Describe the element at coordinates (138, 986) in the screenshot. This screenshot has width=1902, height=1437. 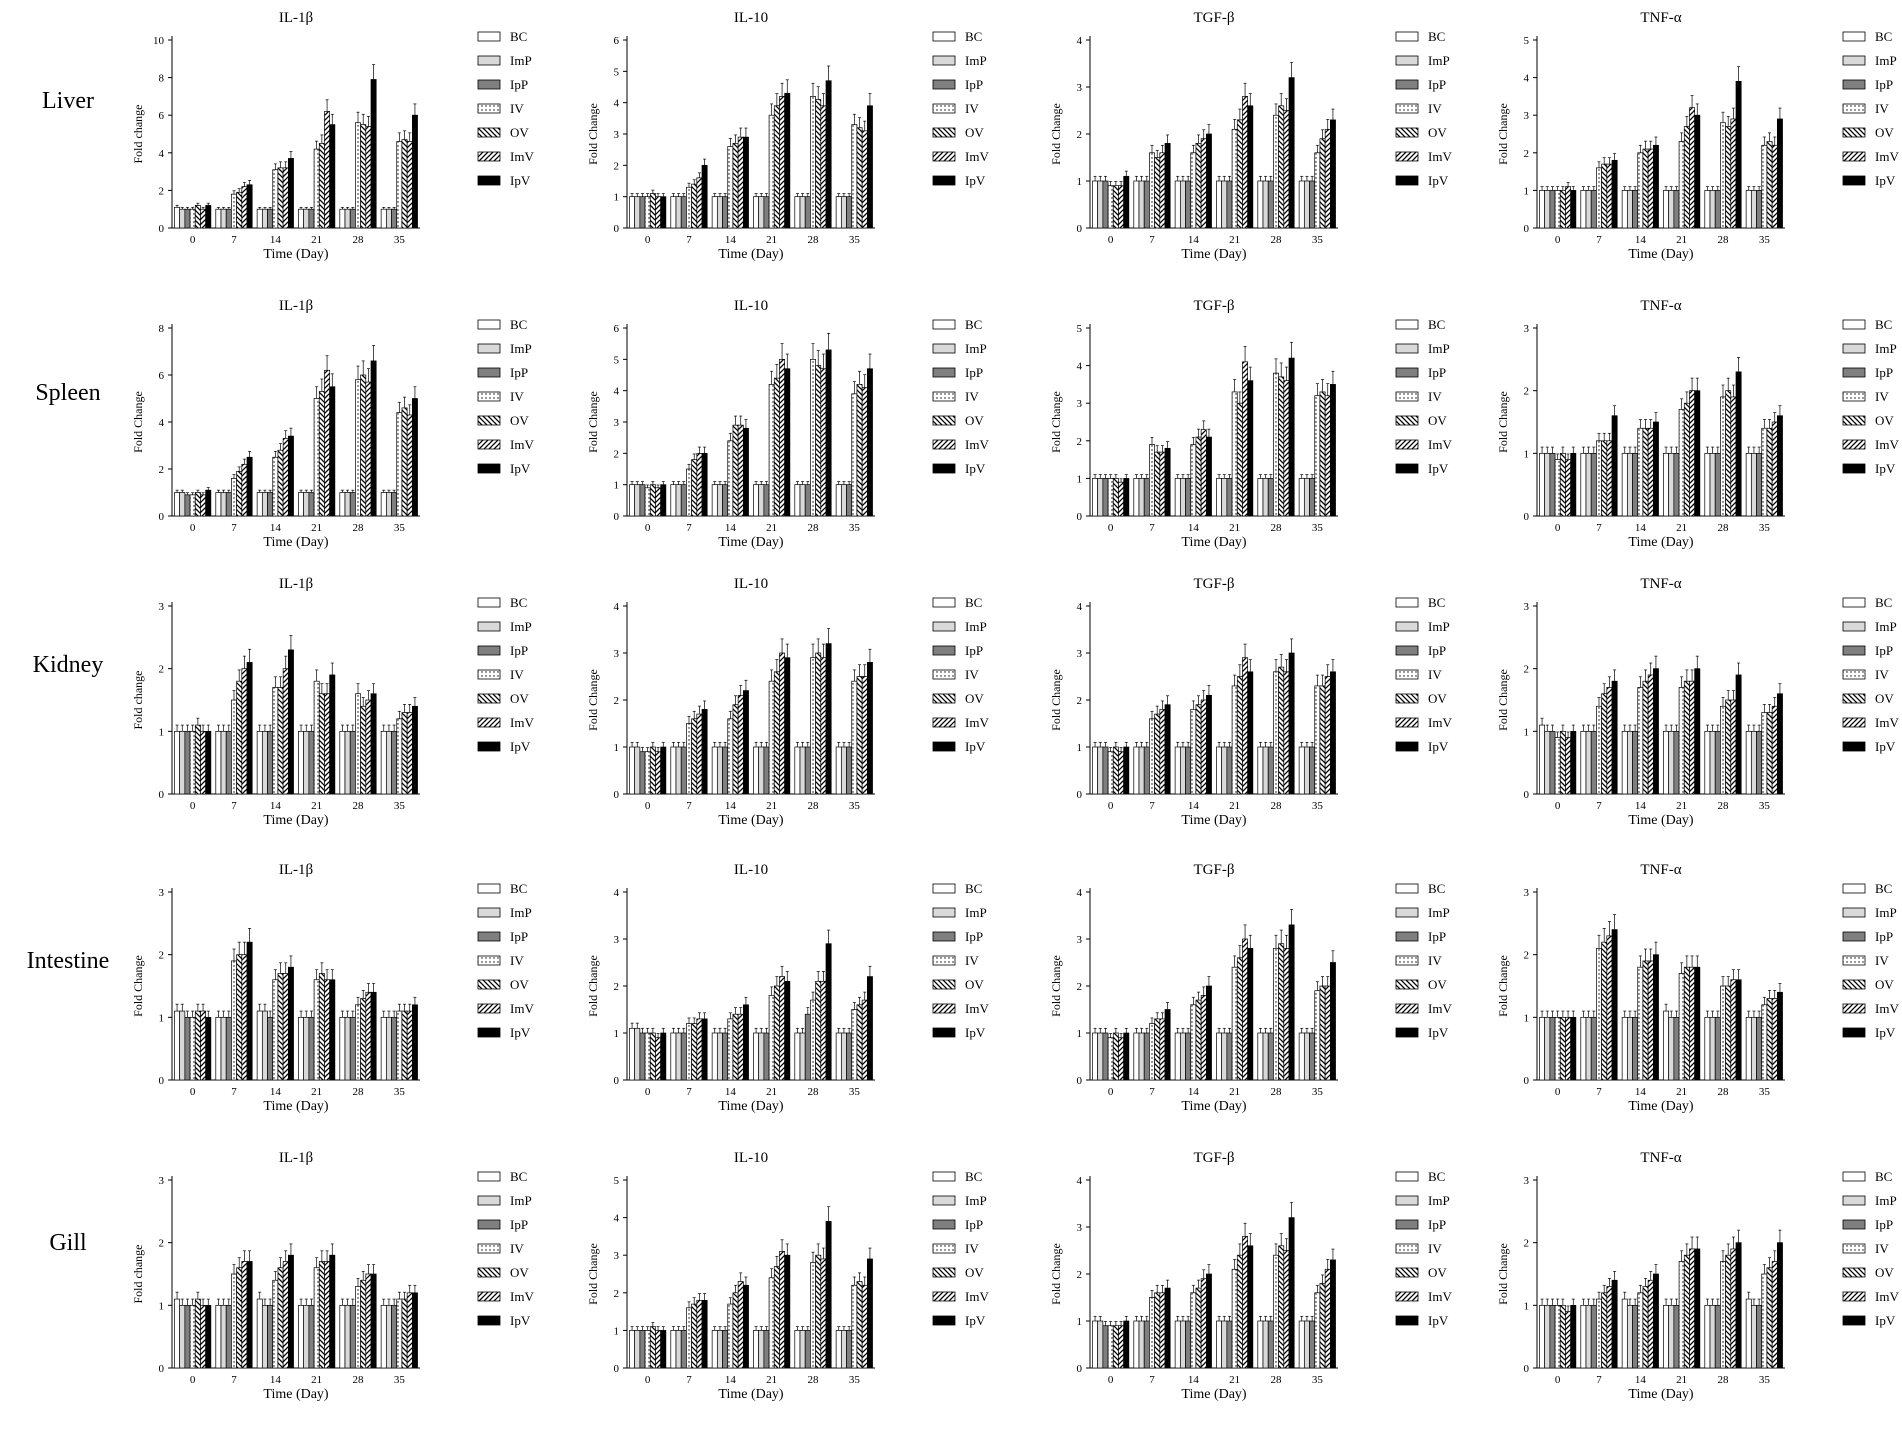
I see `y-axis-label: Fold Change` at that location.